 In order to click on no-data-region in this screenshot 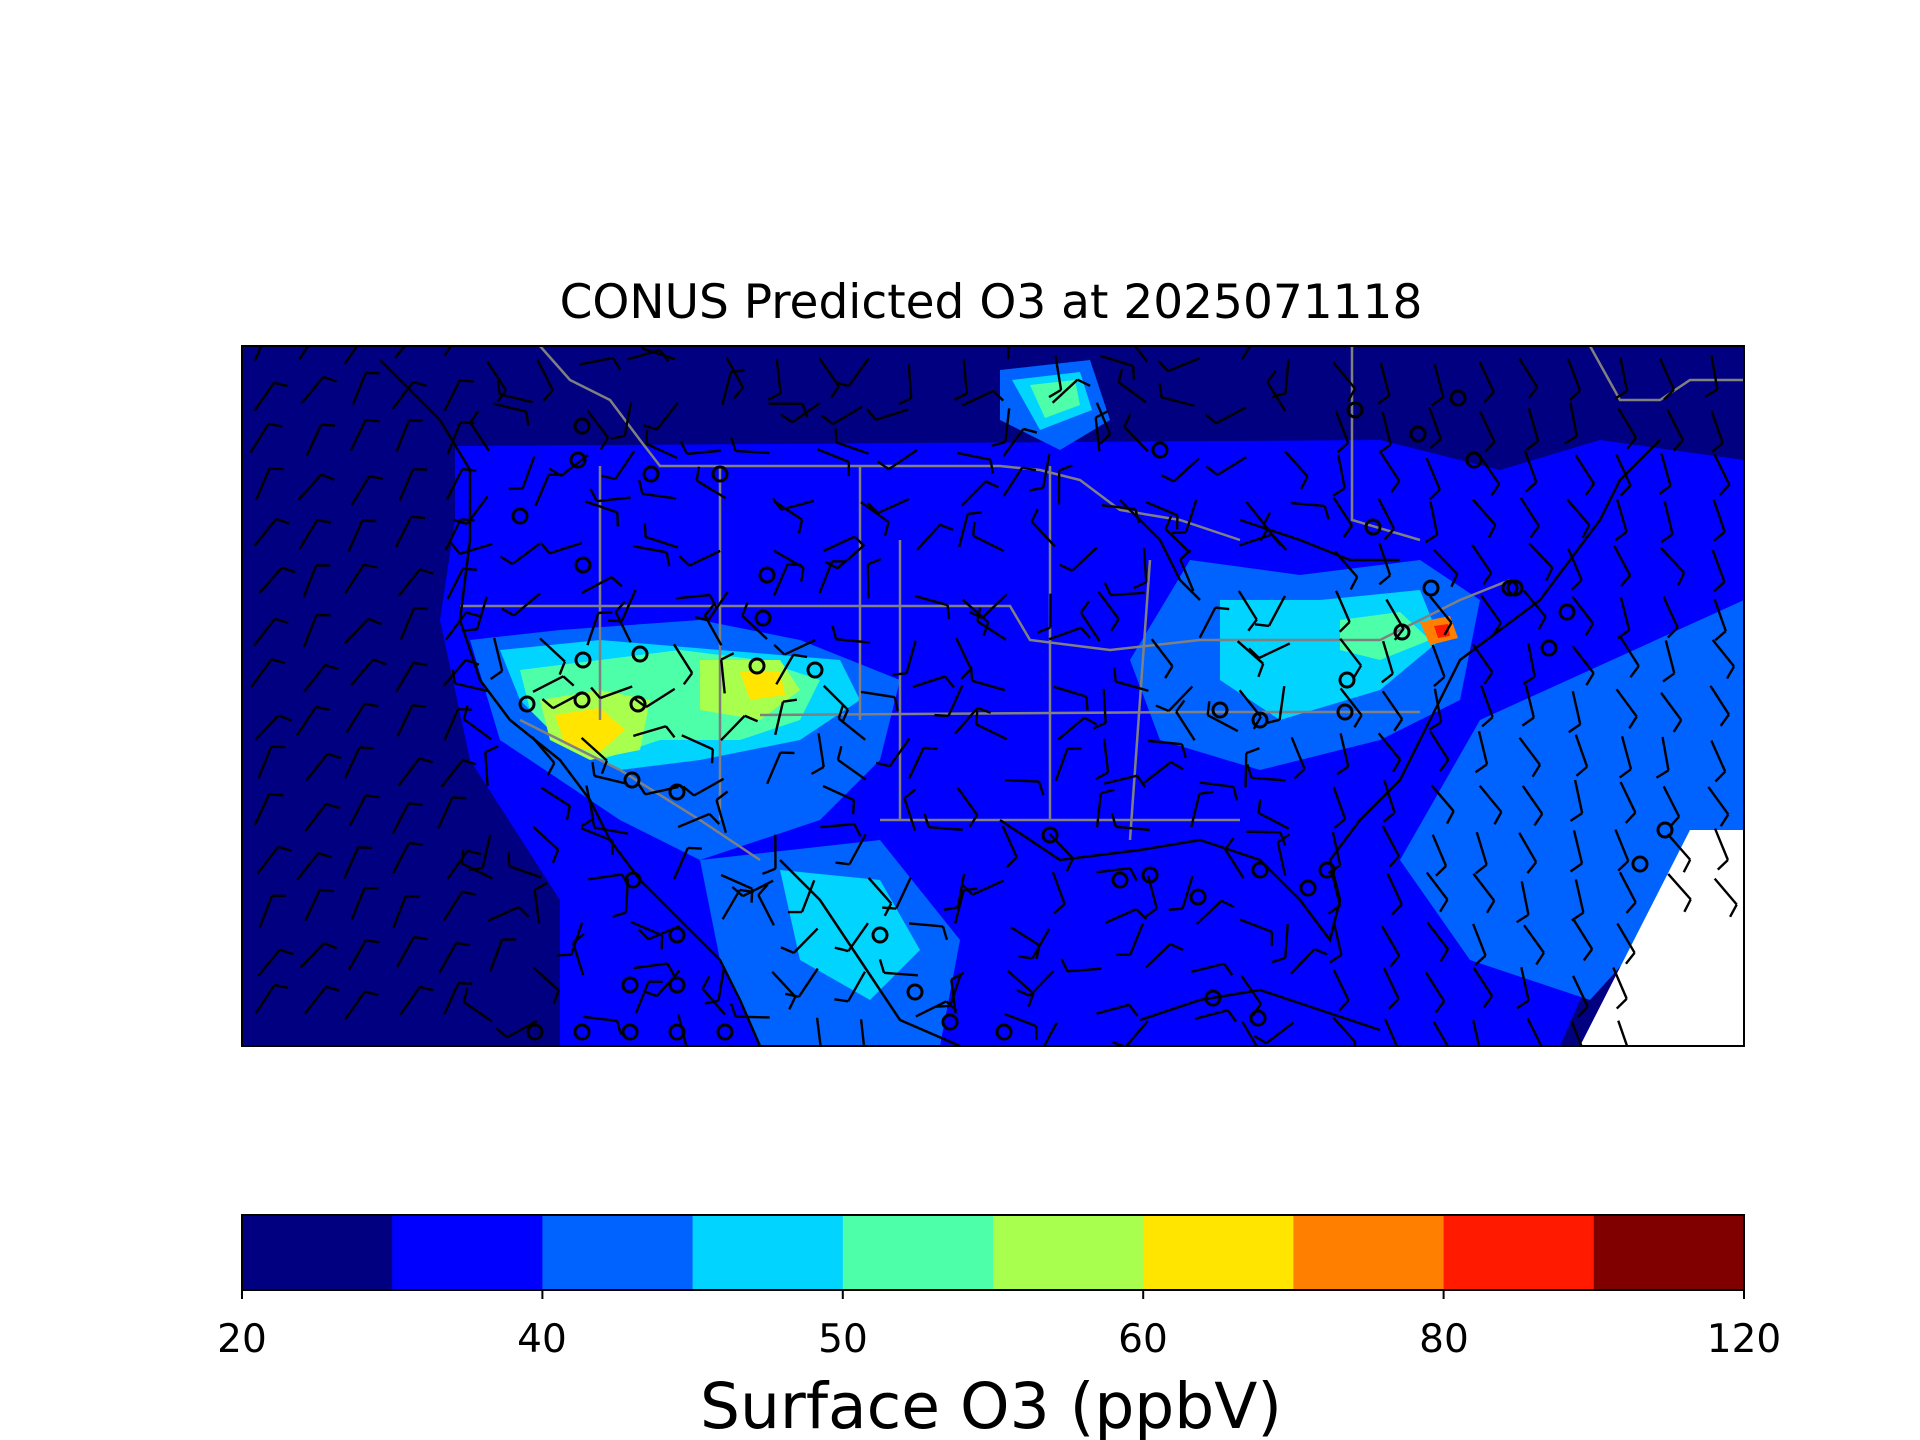, I will do `click(1662, 938)`.